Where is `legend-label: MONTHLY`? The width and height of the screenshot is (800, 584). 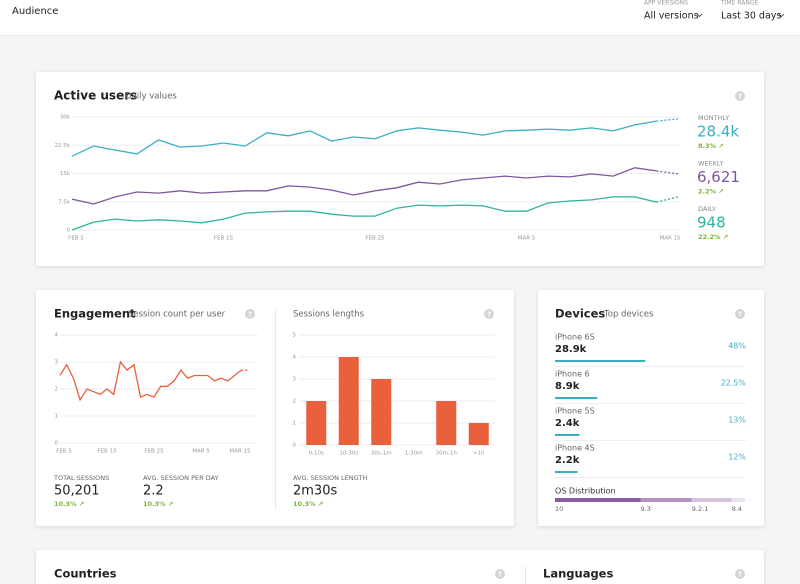 legend-label: MONTHLY is located at coordinates (713, 118).